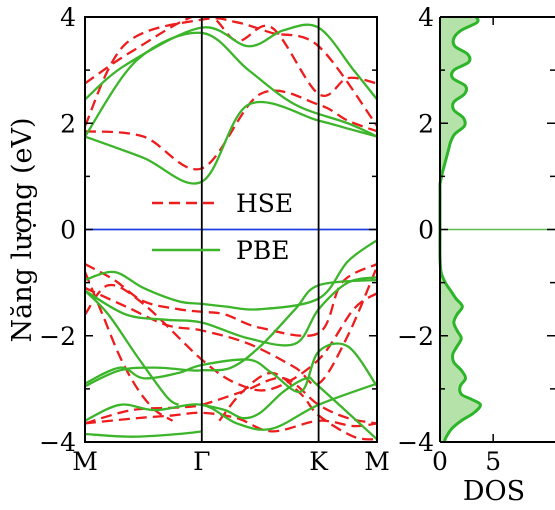 Image resolution: width=555 pixels, height=510 pixels. I want to click on dos-fill, so click(460, 229).